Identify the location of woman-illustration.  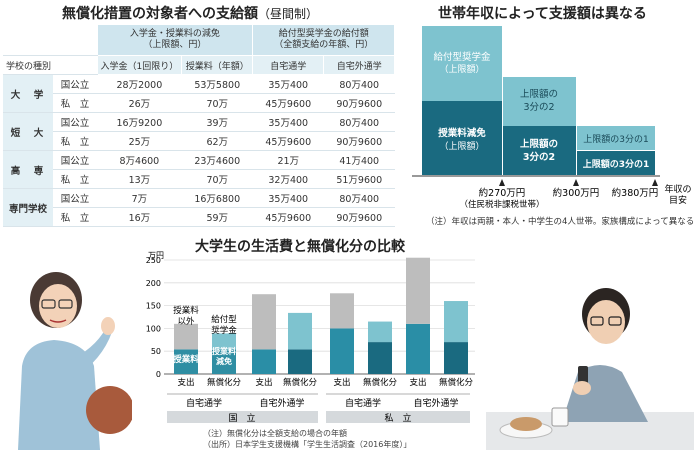
(75, 361).